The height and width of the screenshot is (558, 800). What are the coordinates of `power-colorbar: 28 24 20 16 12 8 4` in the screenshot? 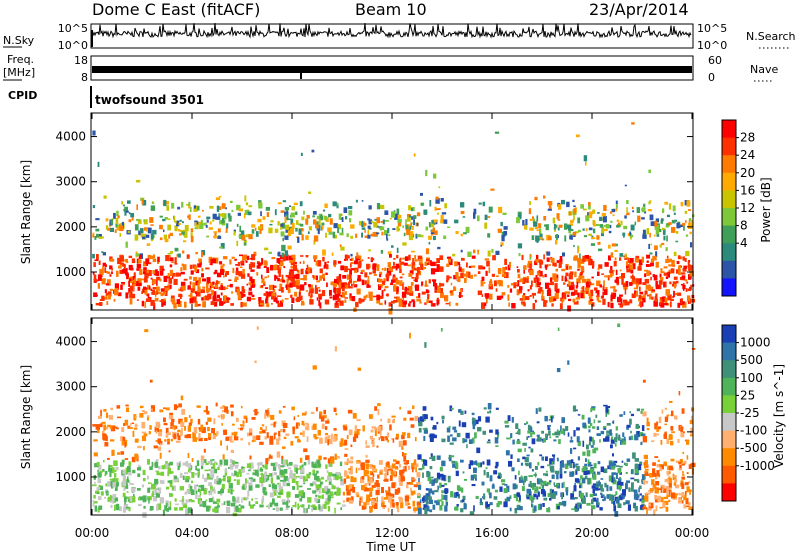 It's located at (738, 208).